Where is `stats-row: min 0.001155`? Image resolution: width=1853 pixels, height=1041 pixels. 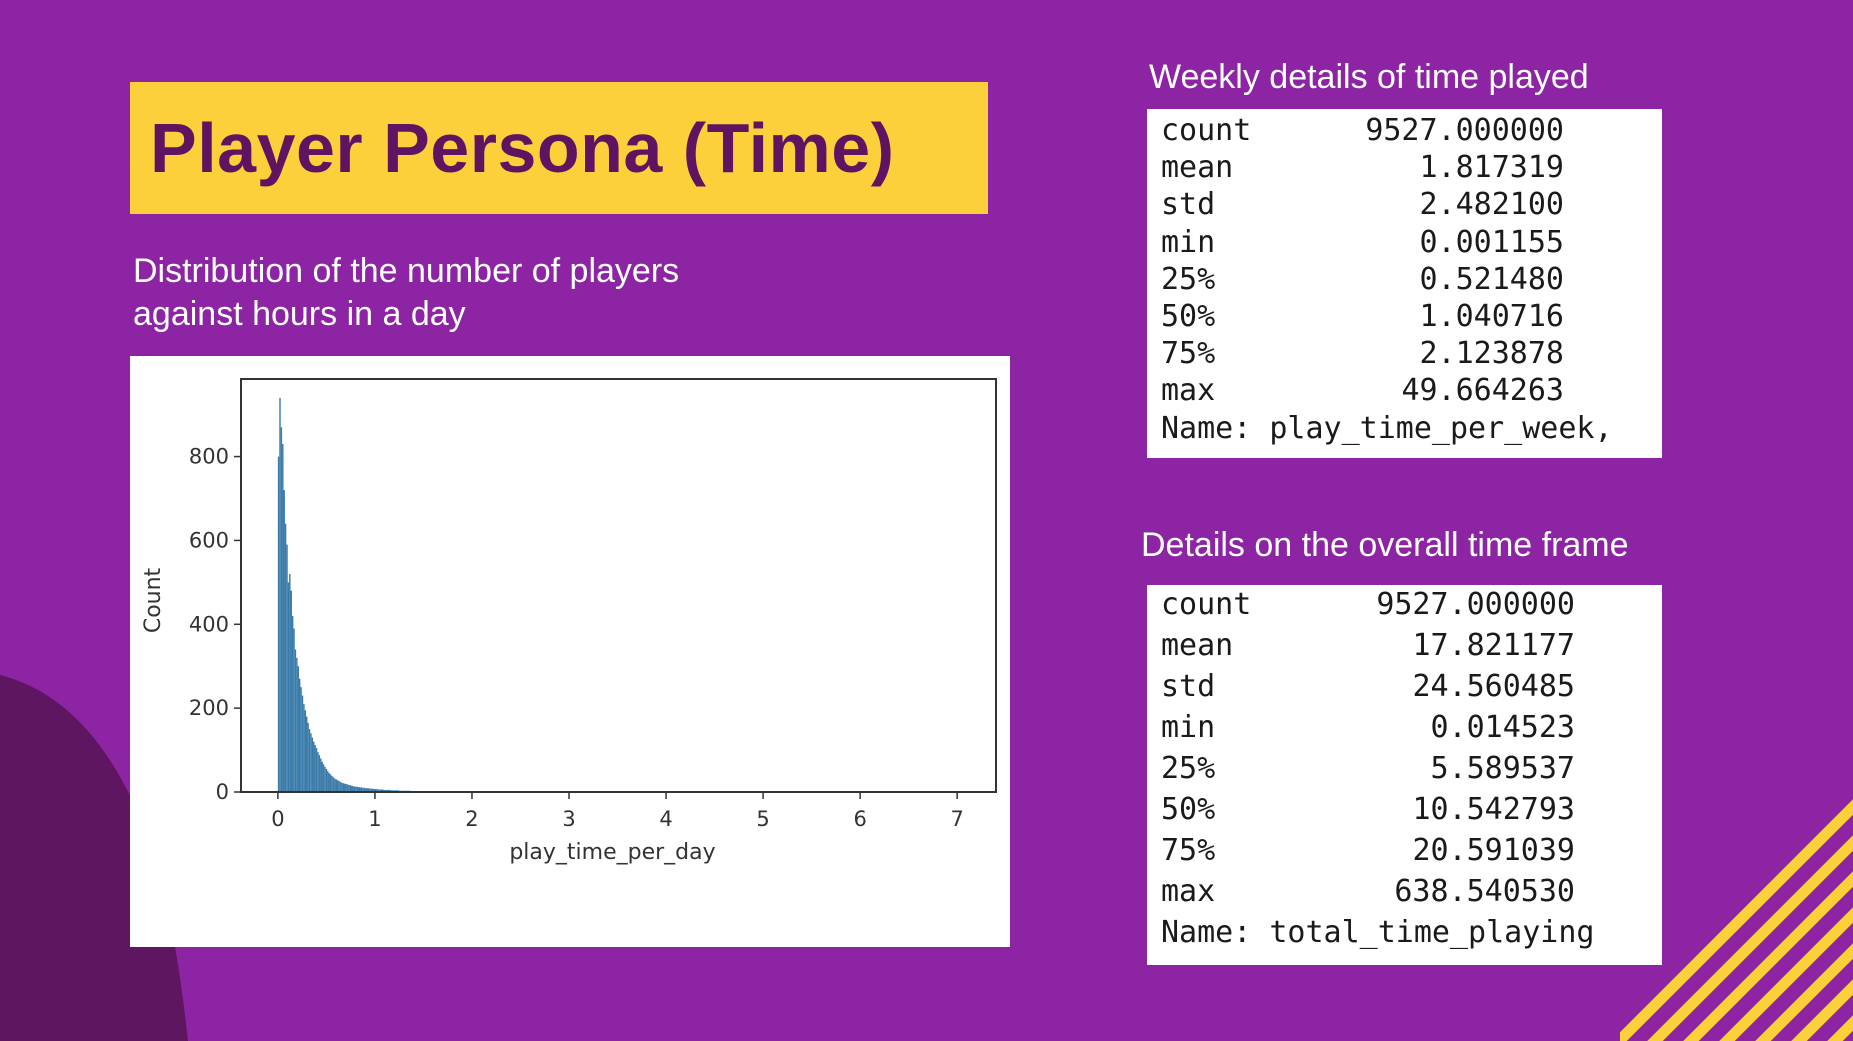 stats-row: min 0.001155 is located at coordinates (1404, 243).